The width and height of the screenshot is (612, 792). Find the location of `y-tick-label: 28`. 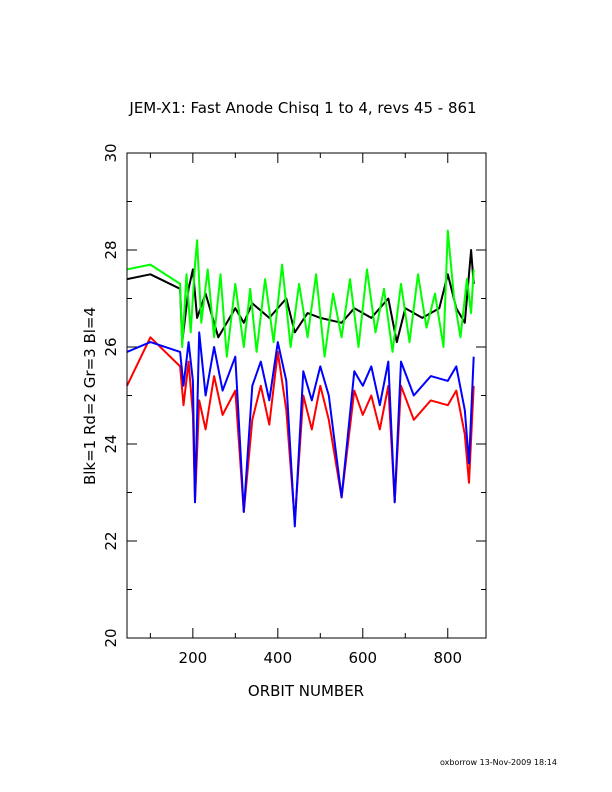

y-tick-label: 28 is located at coordinates (111, 249).